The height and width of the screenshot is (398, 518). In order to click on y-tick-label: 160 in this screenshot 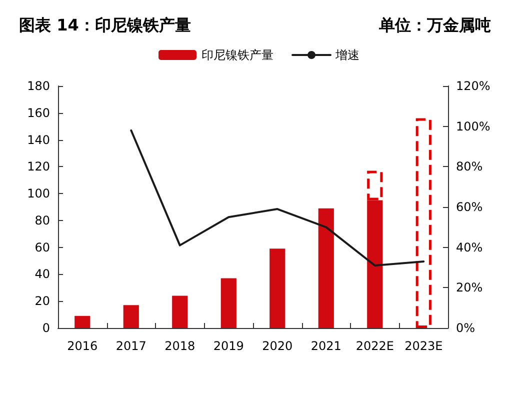, I will do `click(38, 113)`.